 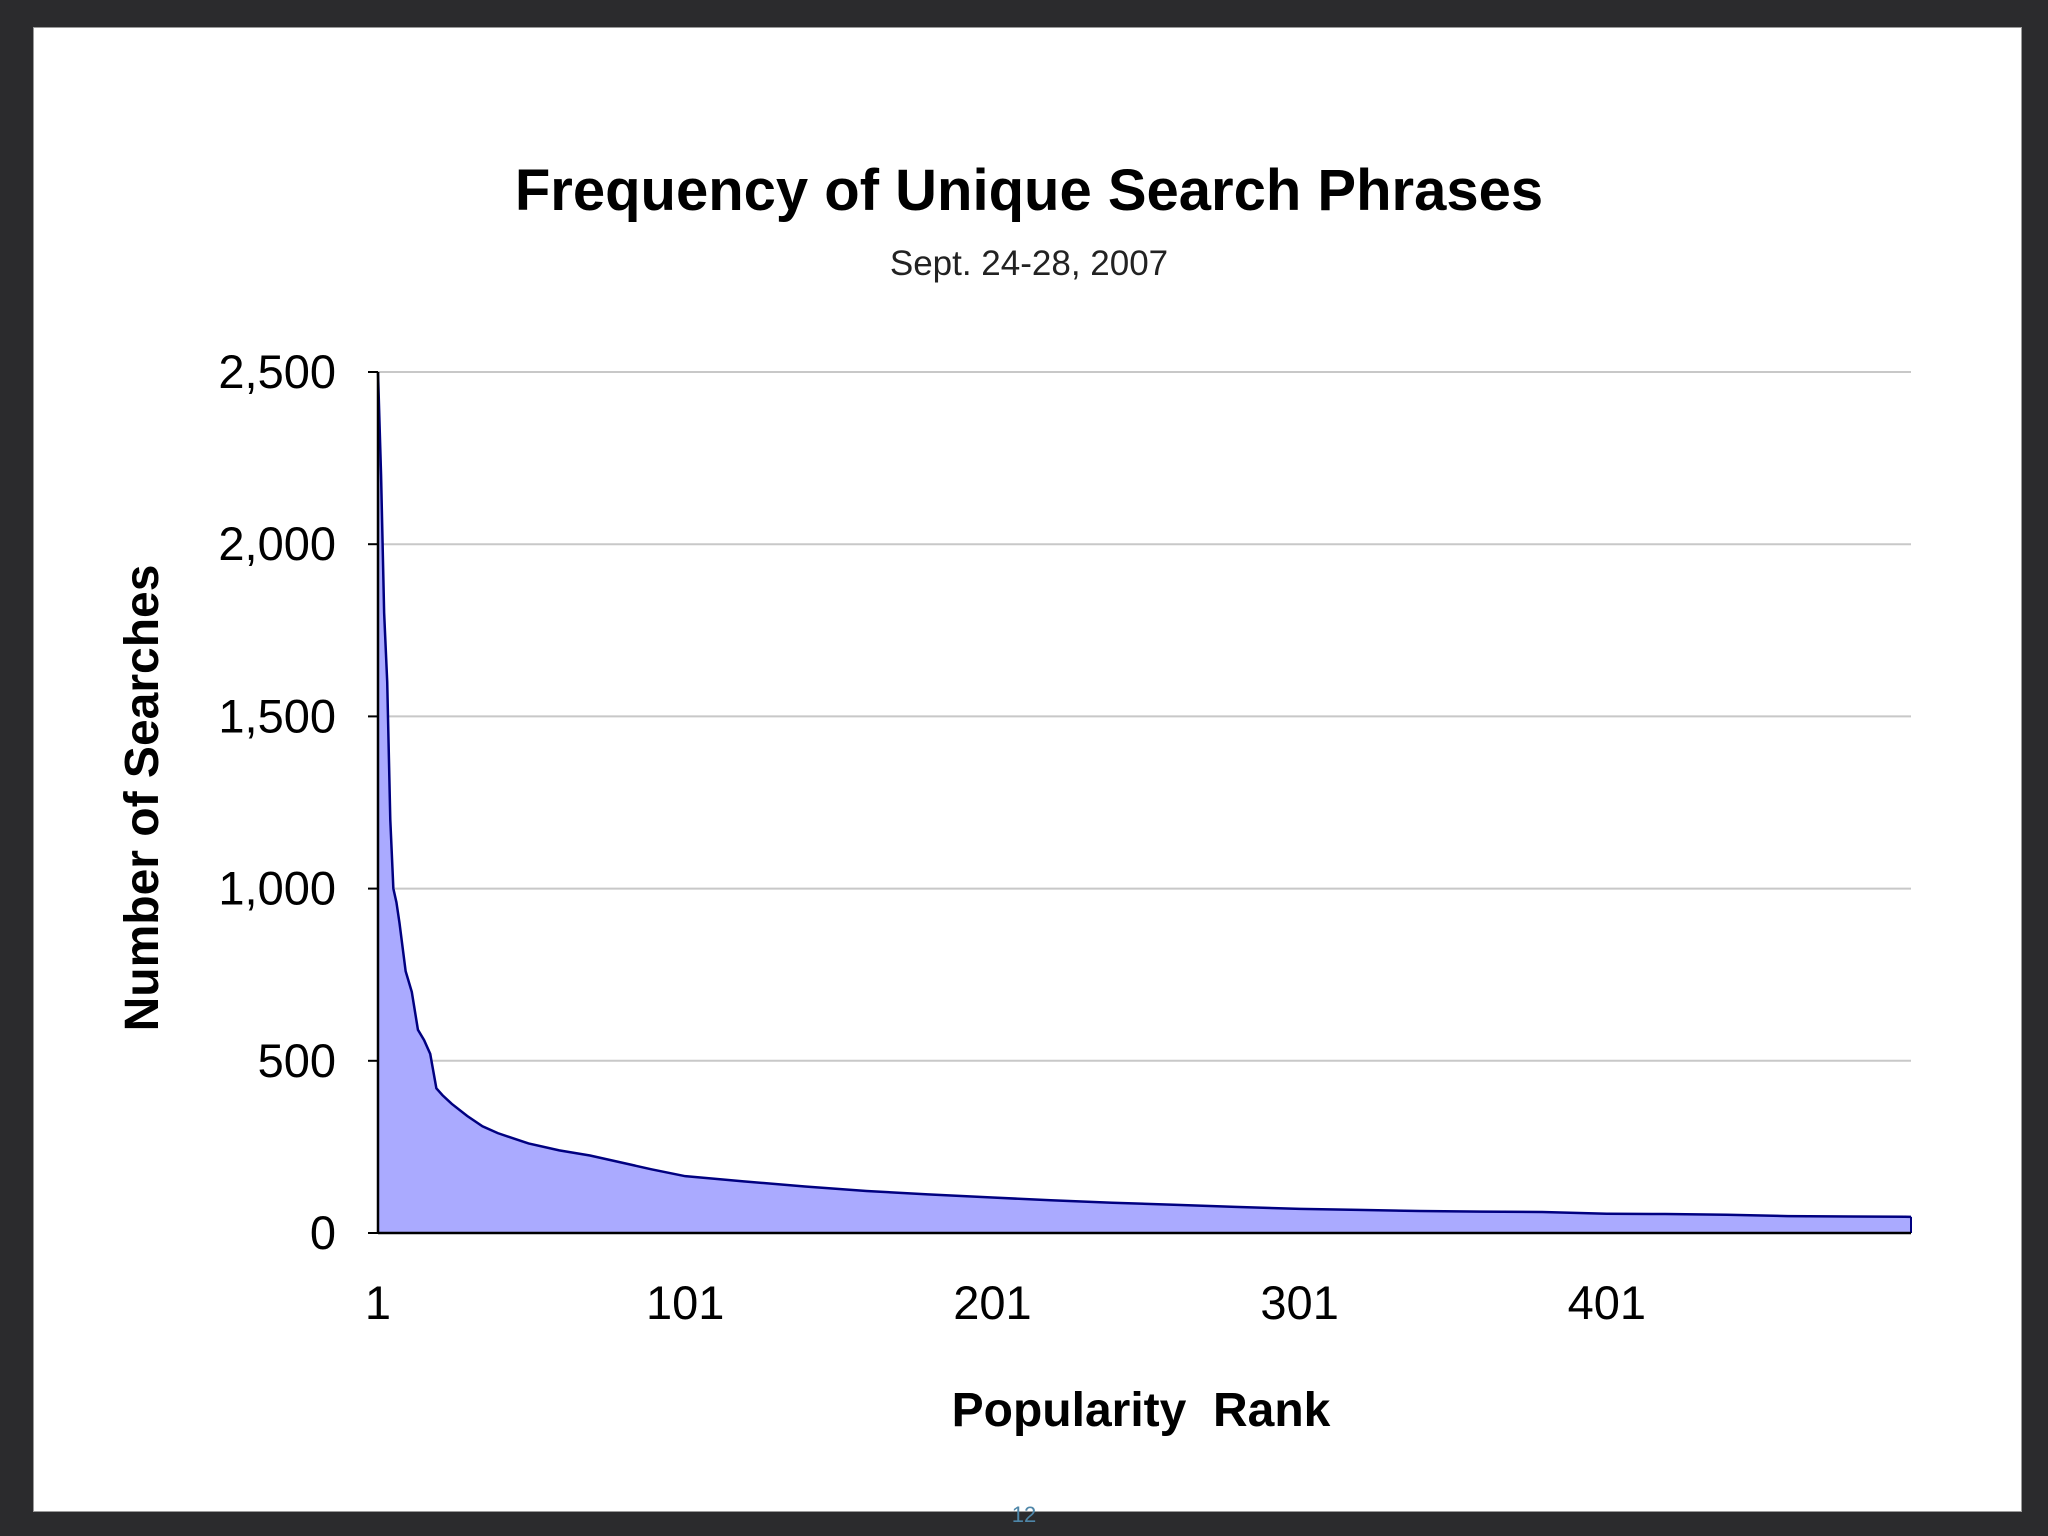 I want to click on x-tick-label: 201, so click(x=992, y=1302).